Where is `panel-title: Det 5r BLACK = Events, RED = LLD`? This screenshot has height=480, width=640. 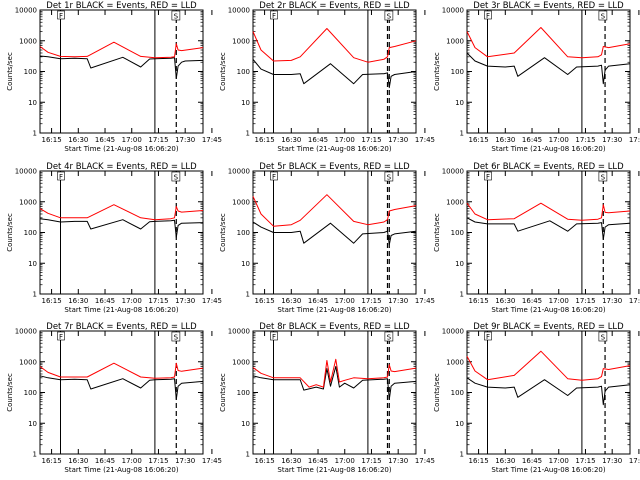 panel-title: Det 5r BLACK = Events, RED = LLD is located at coordinates (334, 167).